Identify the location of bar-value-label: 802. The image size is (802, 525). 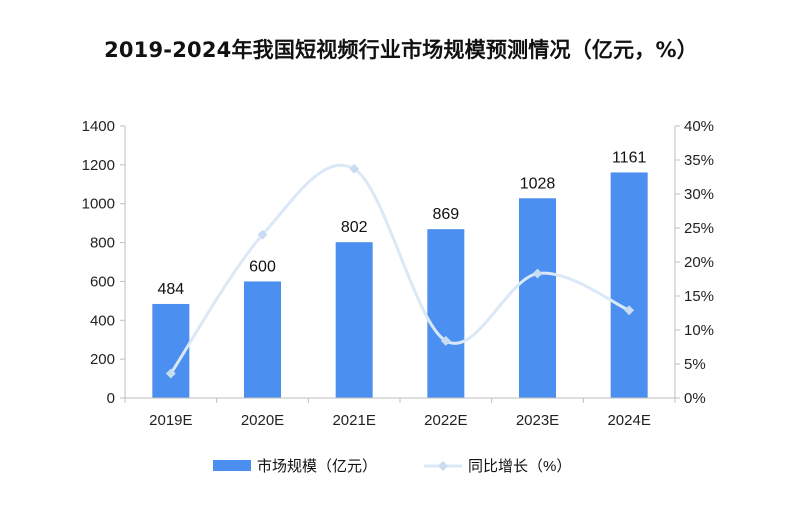
(354, 227).